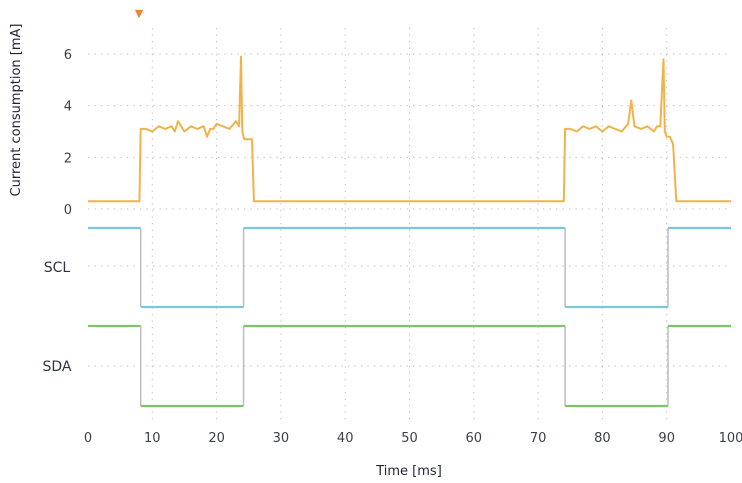 The width and height of the screenshot is (742, 483). Describe the element at coordinates (68, 107) in the screenshot. I see `y-tick-label: 4` at that location.